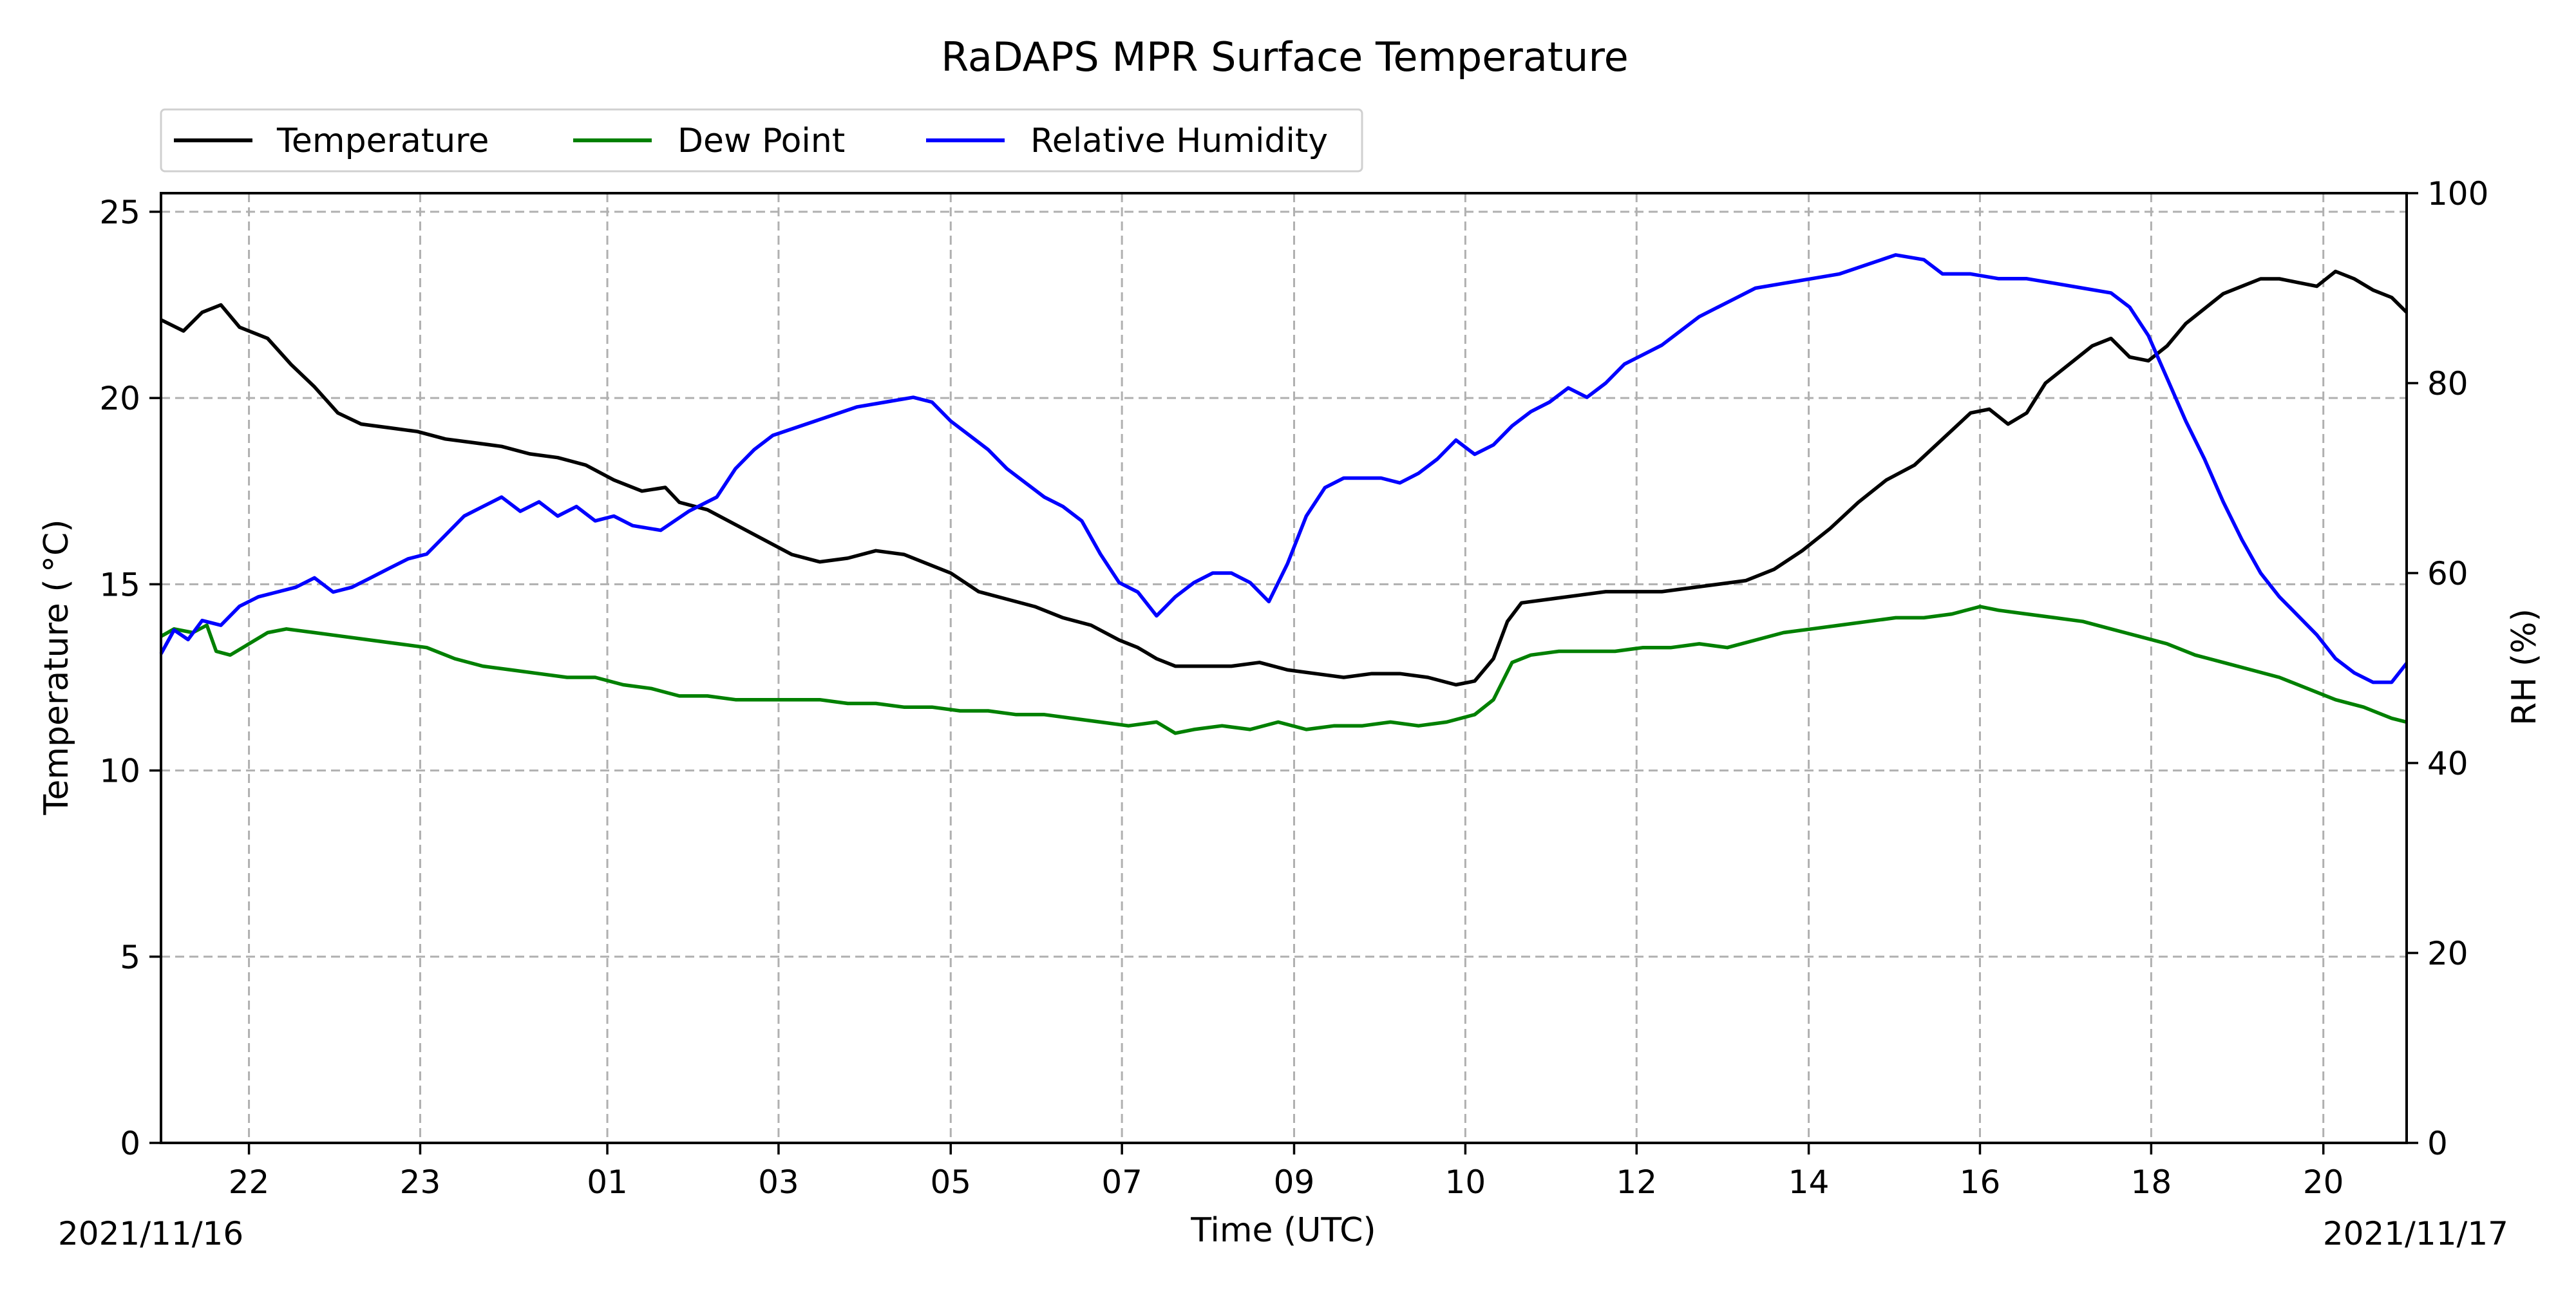 The image size is (2576, 1291). I want to click on y-axis-label-right: RH (%), so click(2524, 667).